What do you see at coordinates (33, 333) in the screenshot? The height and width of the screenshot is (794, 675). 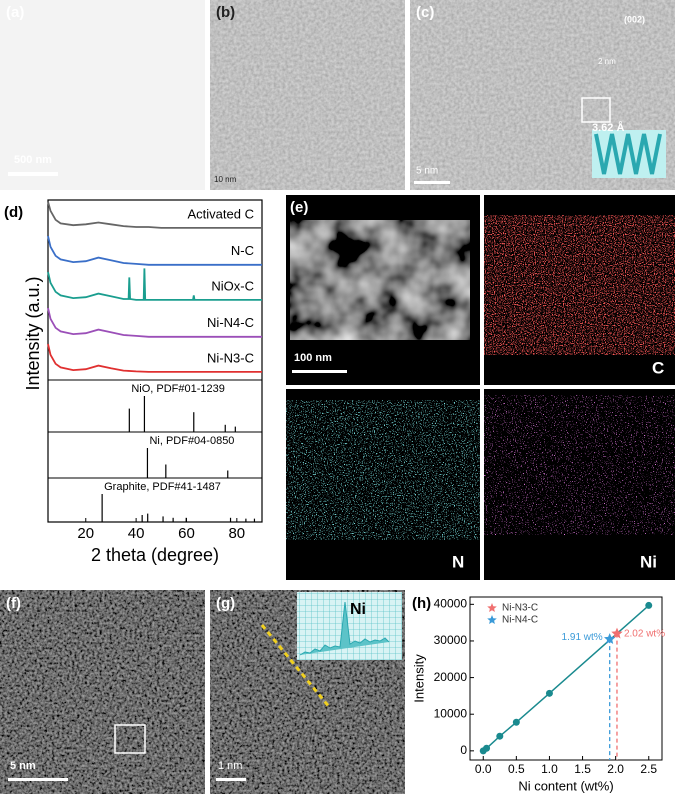 I see `y-axis-label: Intensity (a.u.)` at bounding box center [33, 333].